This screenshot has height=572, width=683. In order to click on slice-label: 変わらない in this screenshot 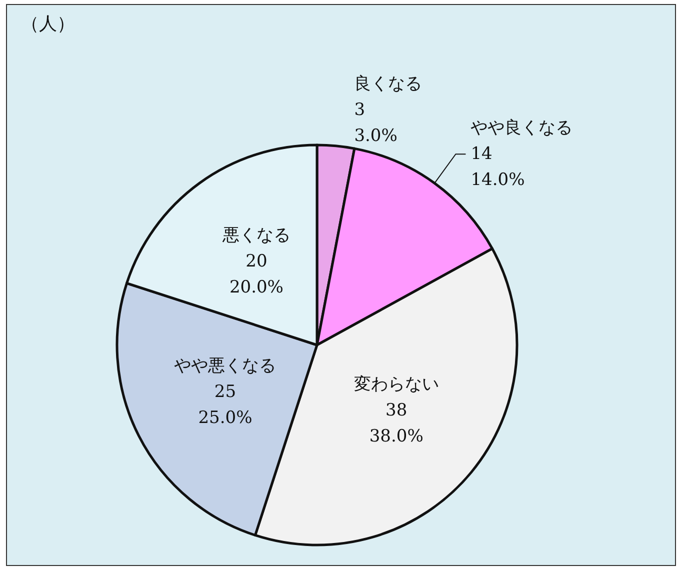, I will do `click(396, 384)`.